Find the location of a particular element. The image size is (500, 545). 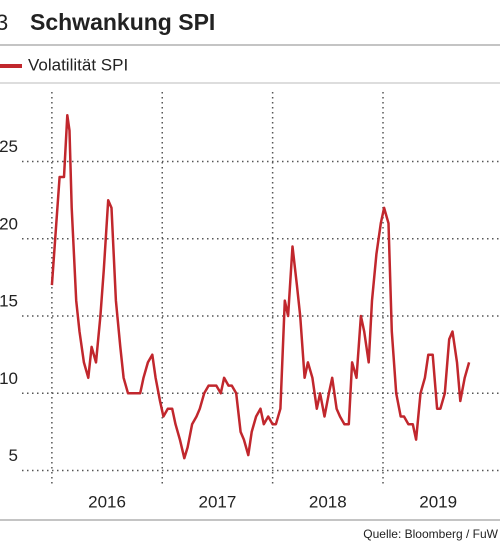

y-tick-label: 20 is located at coordinates (9, 223).